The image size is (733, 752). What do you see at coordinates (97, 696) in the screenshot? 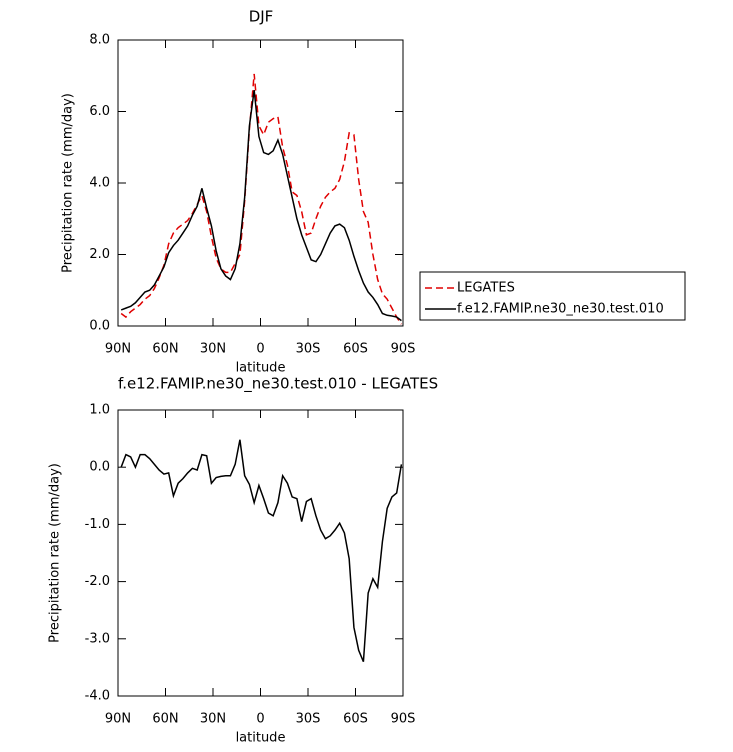
I see `y-tick-label: -4.0` at bounding box center [97, 696].